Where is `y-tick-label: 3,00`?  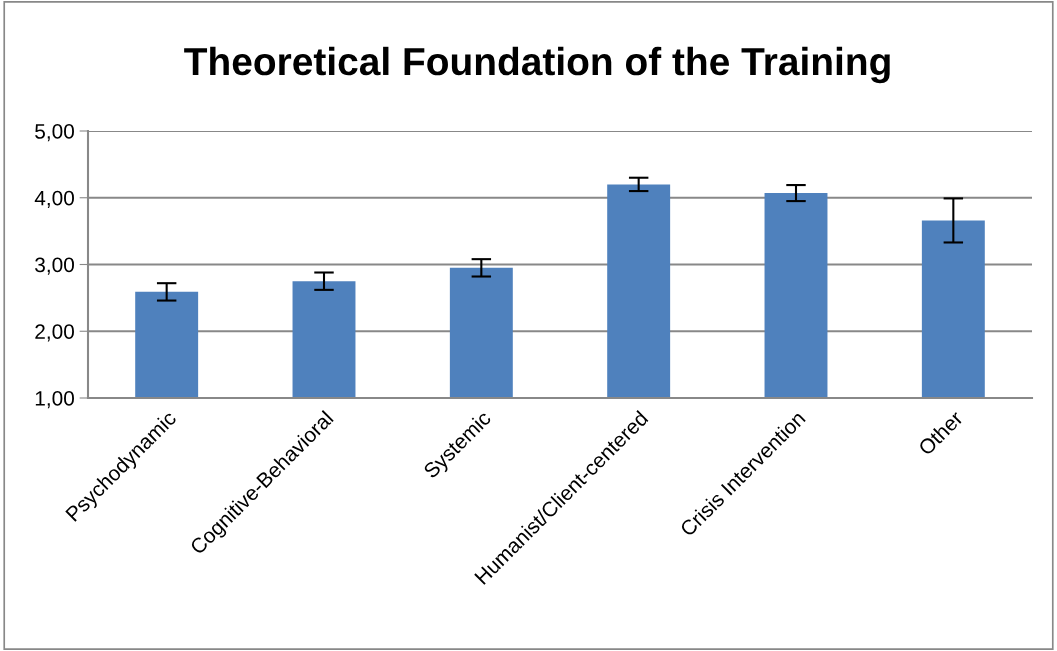 y-tick-label: 3,00 is located at coordinates (54, 266).